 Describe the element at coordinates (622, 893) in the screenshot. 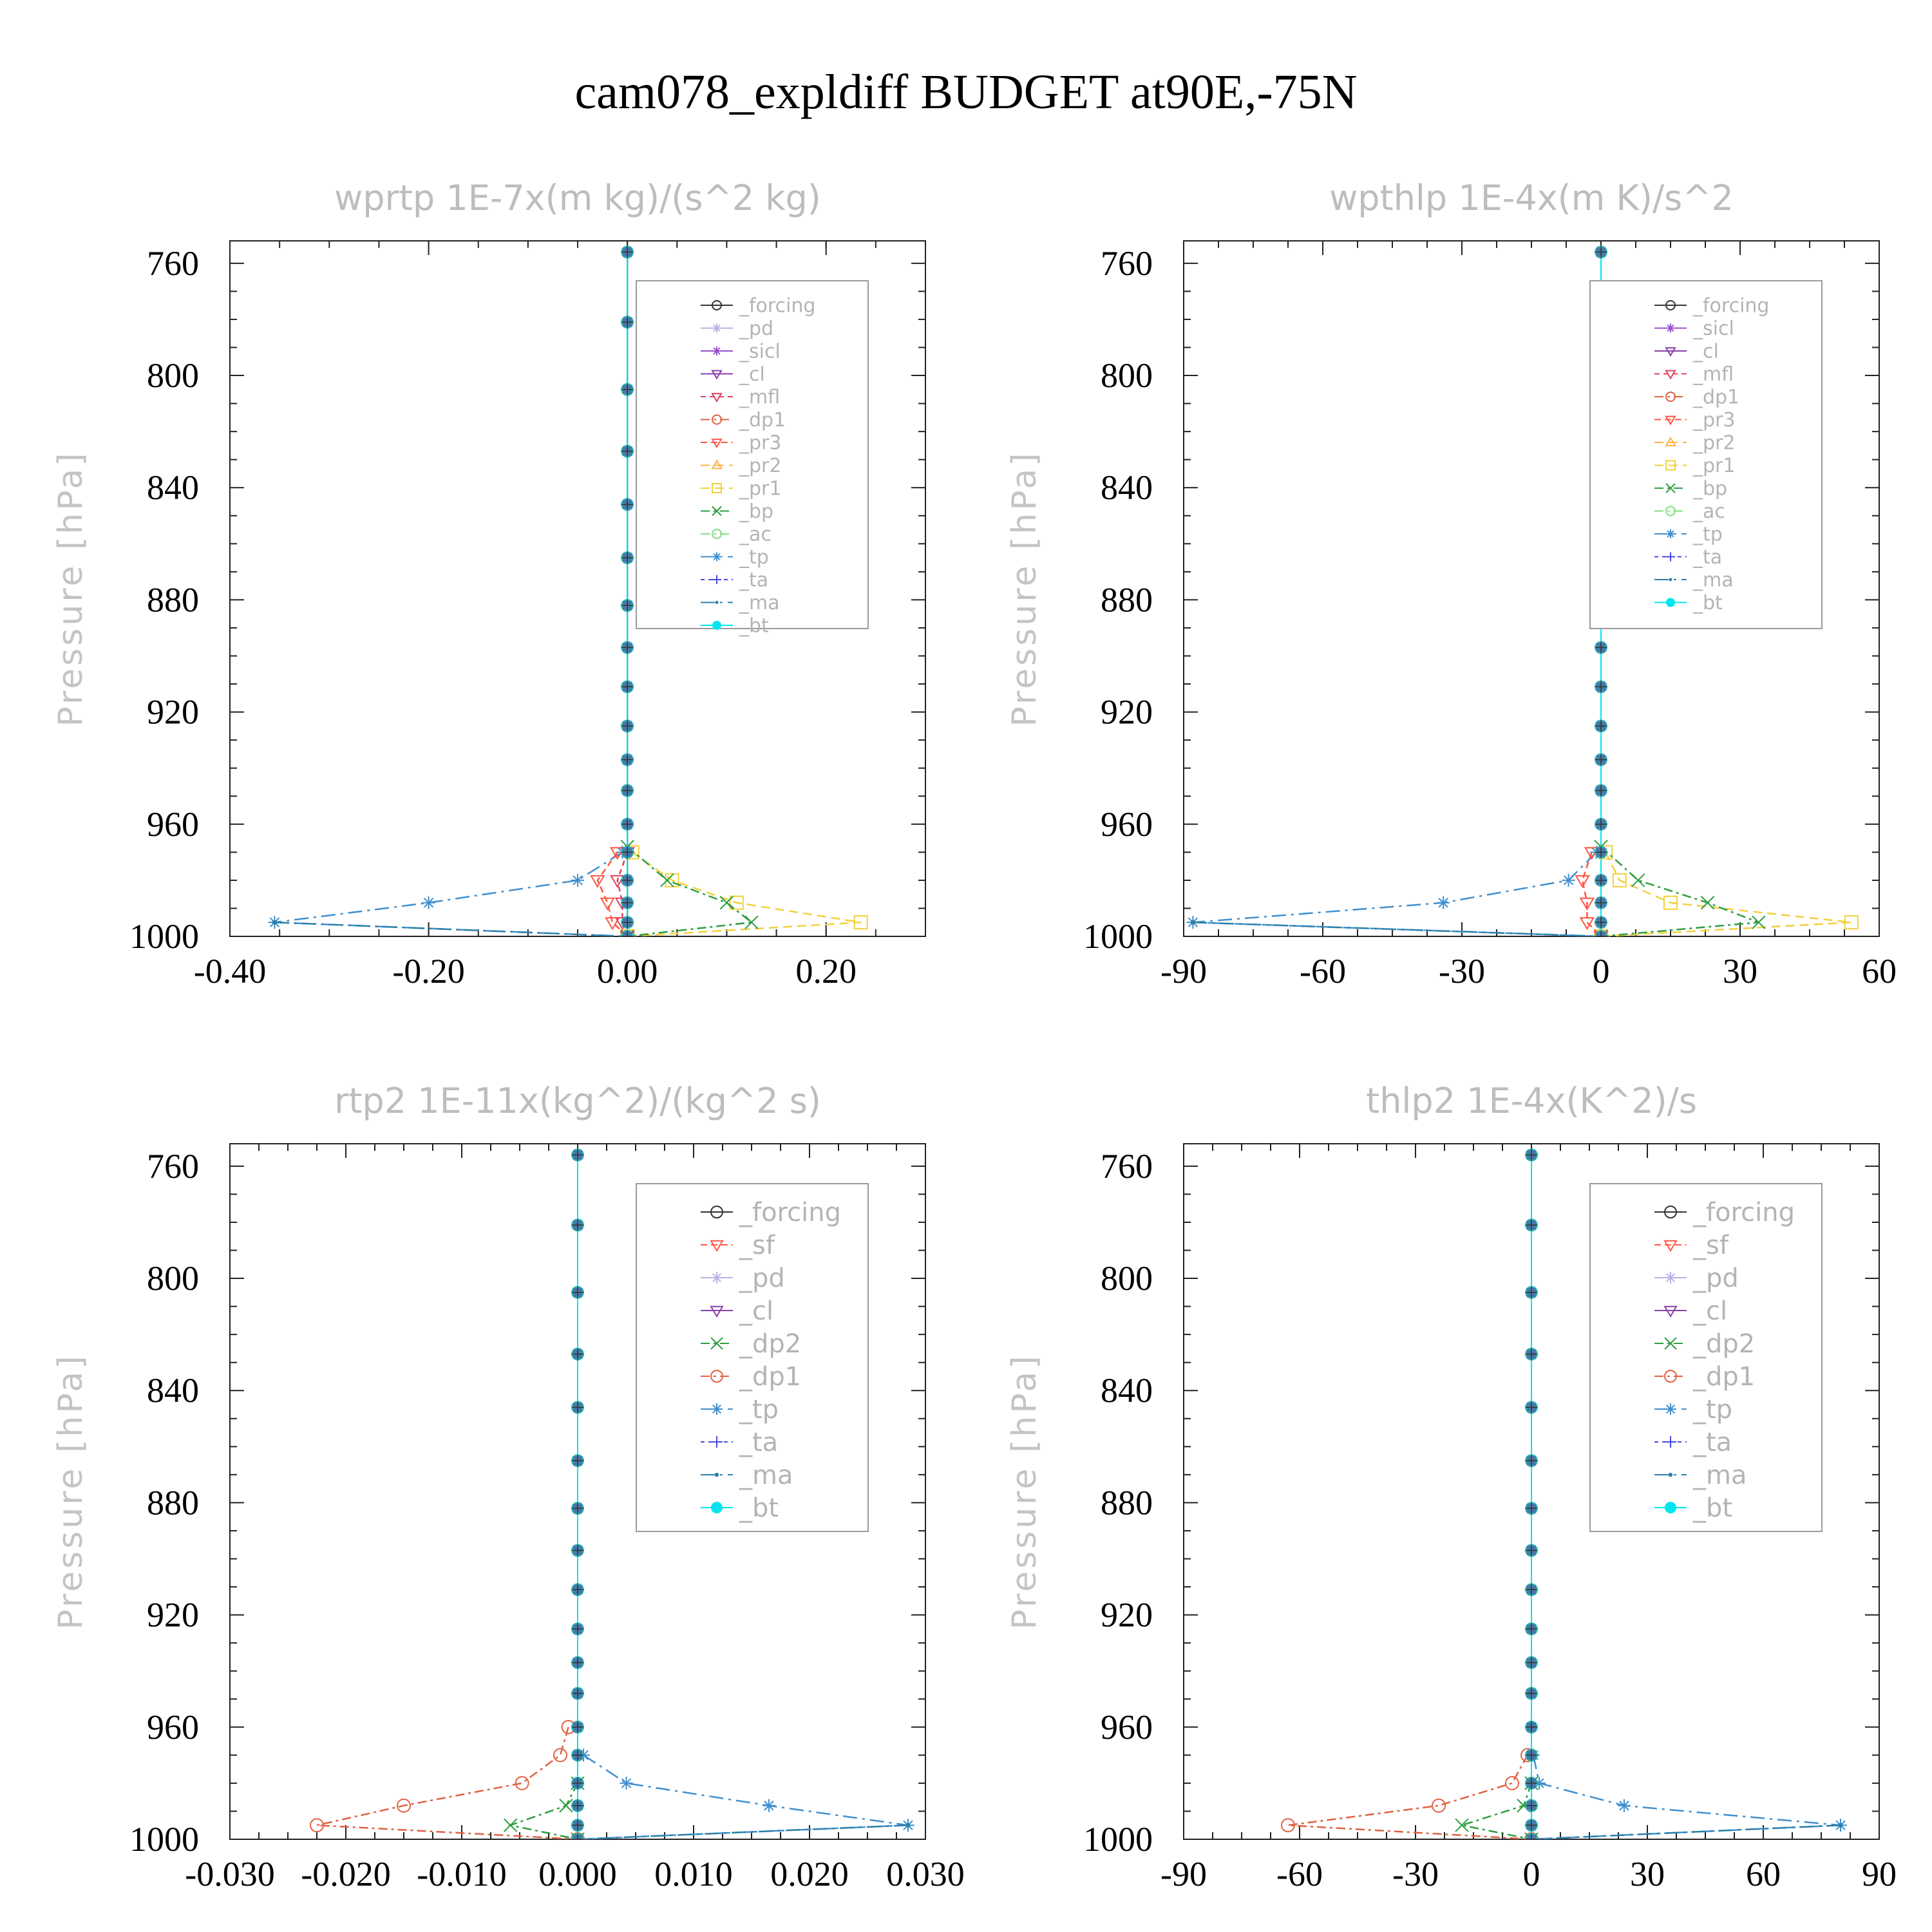

I see `series-line-mfl` at that location.